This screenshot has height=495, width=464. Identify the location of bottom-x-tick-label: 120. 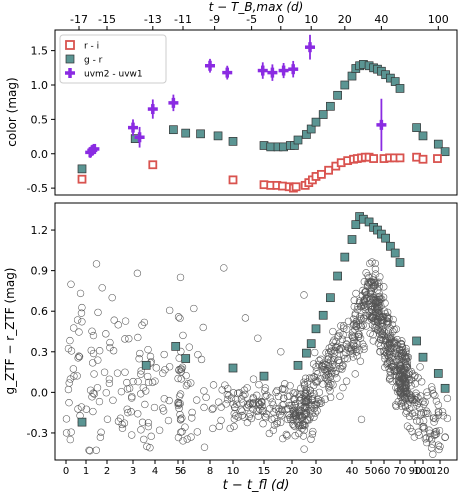
(439, 471).